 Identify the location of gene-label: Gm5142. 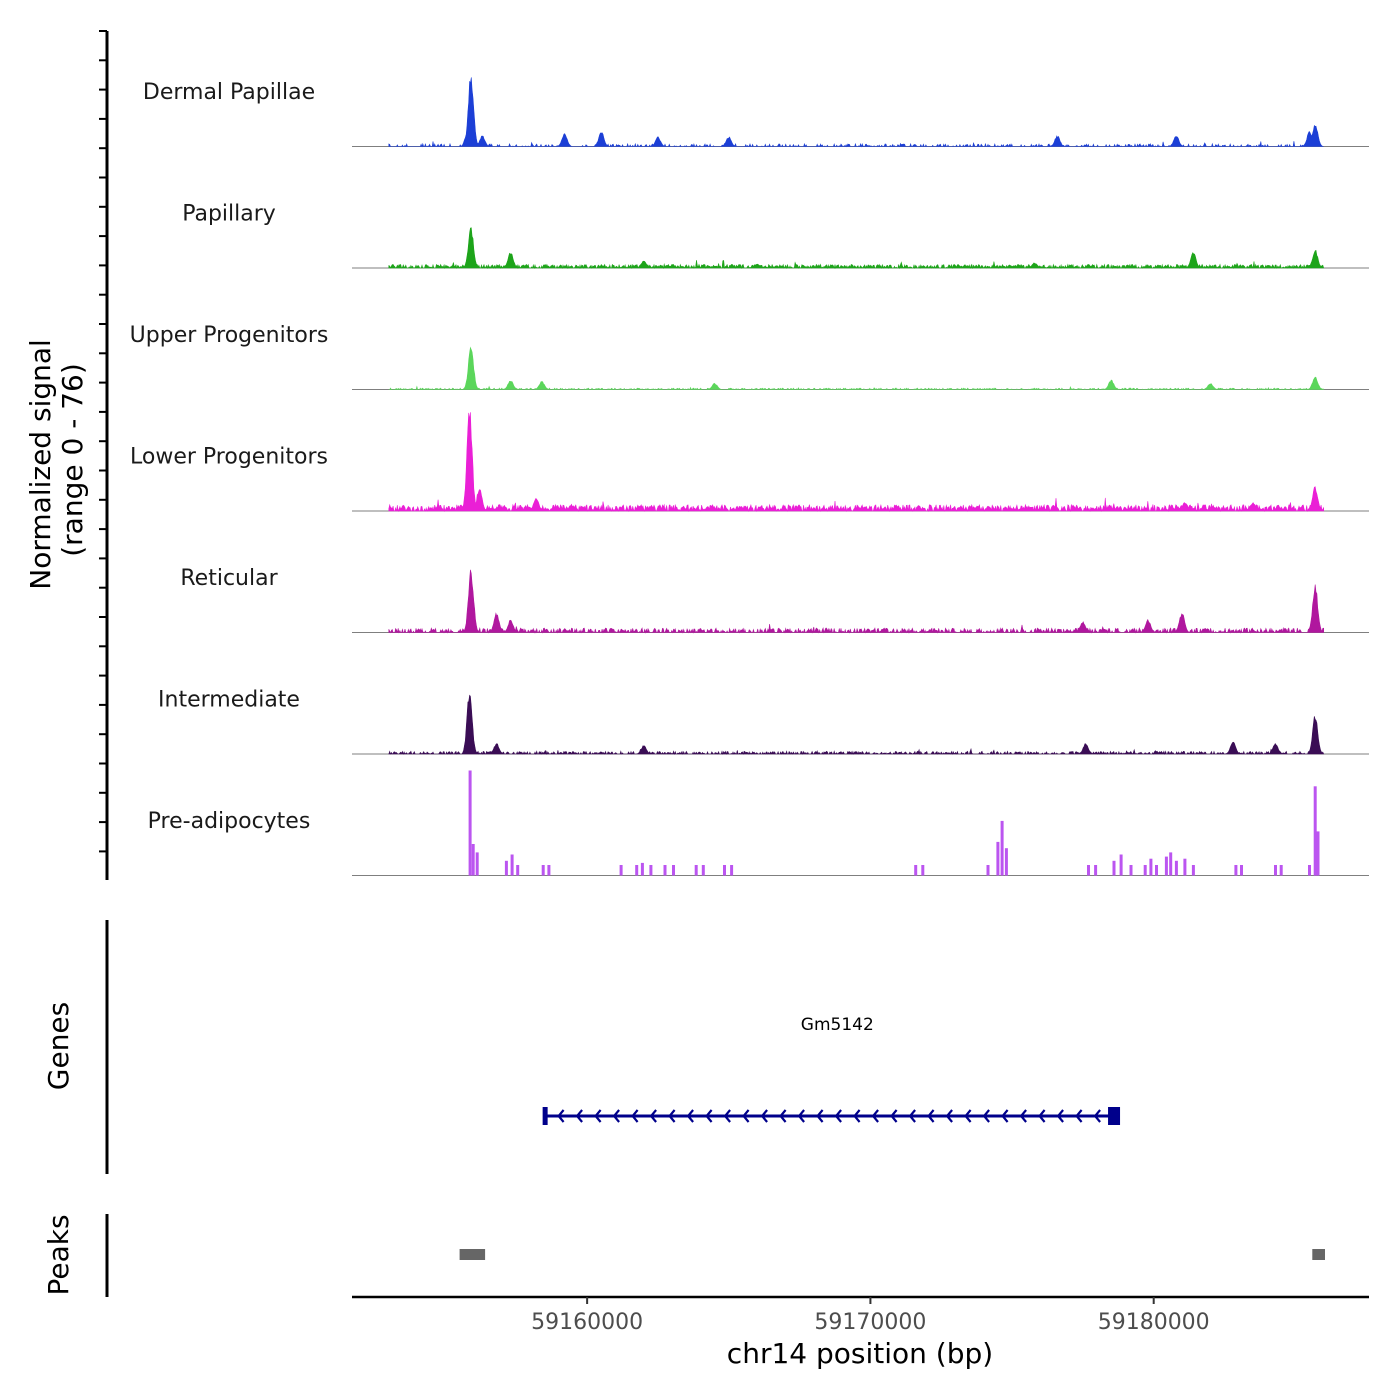
(837, 1025).